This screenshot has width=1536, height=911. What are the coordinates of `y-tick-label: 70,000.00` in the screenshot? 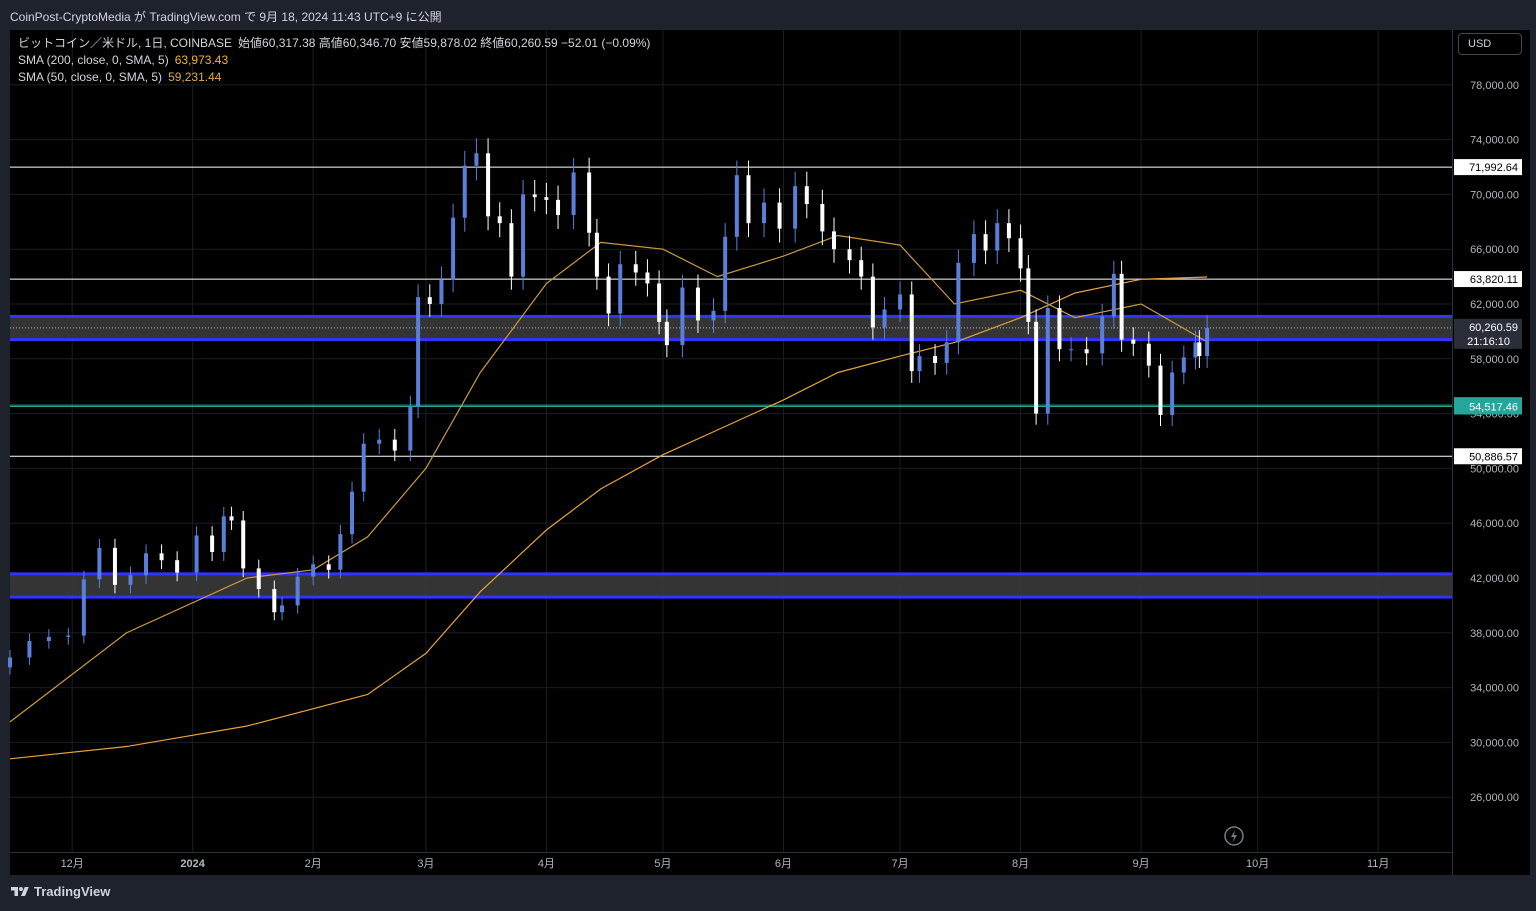 It's located at (1494, 195).